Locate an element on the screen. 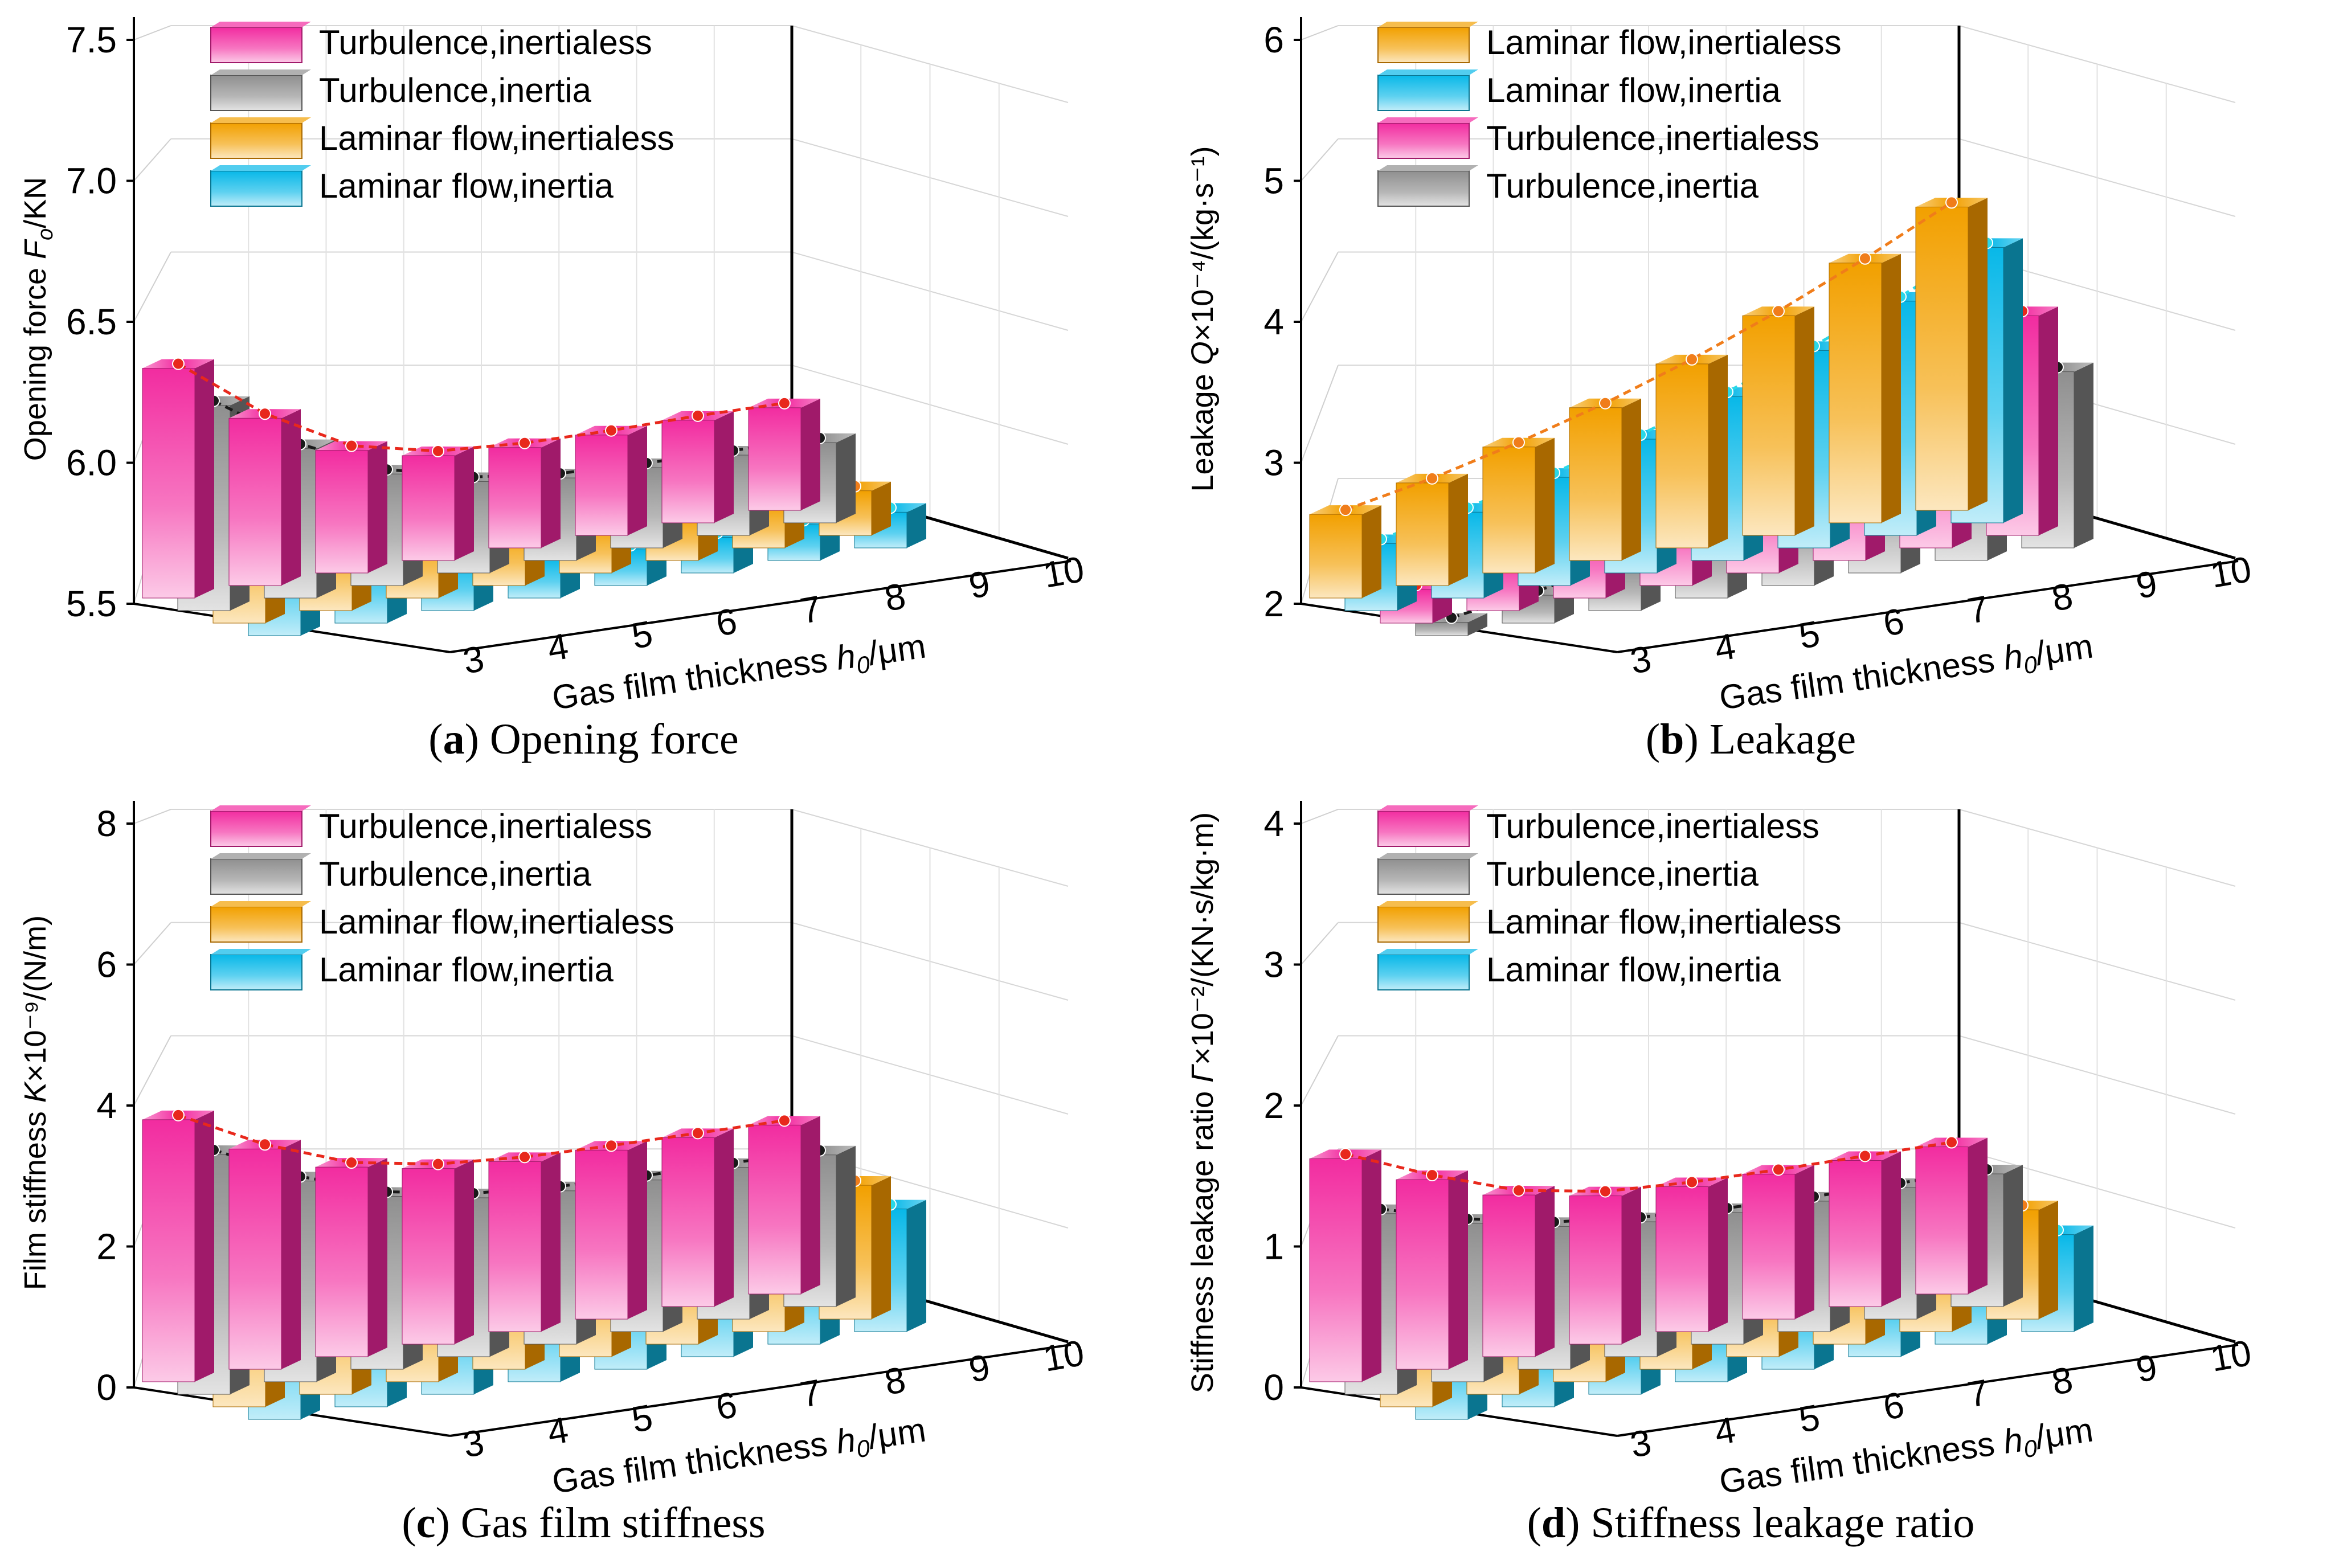  caption-letter: b is located at coordinates (1672, 739).